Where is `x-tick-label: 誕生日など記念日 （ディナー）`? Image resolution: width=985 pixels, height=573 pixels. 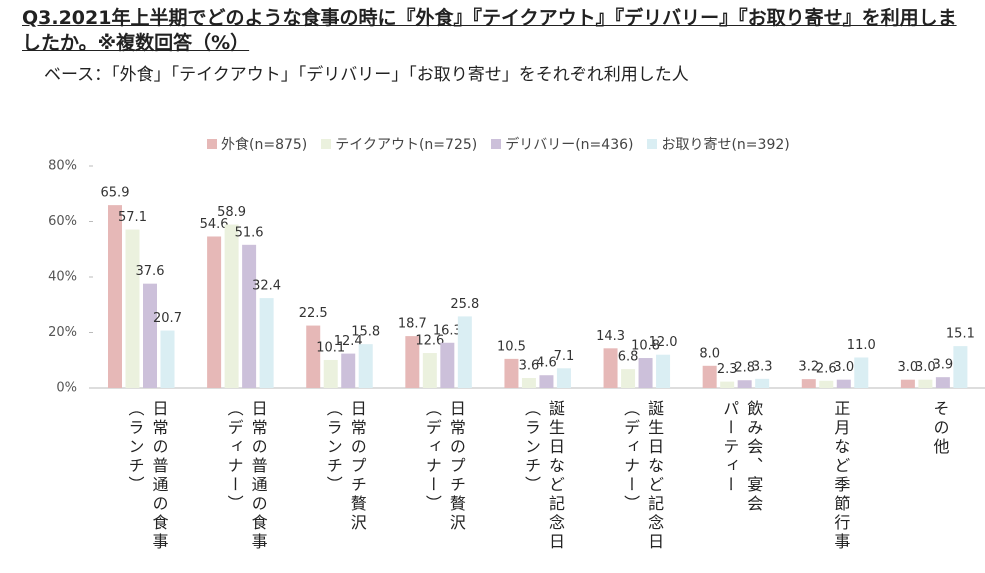
x-tick-label: 誕生日など記念日 （ディナー） is located at coordinates (642, 476).